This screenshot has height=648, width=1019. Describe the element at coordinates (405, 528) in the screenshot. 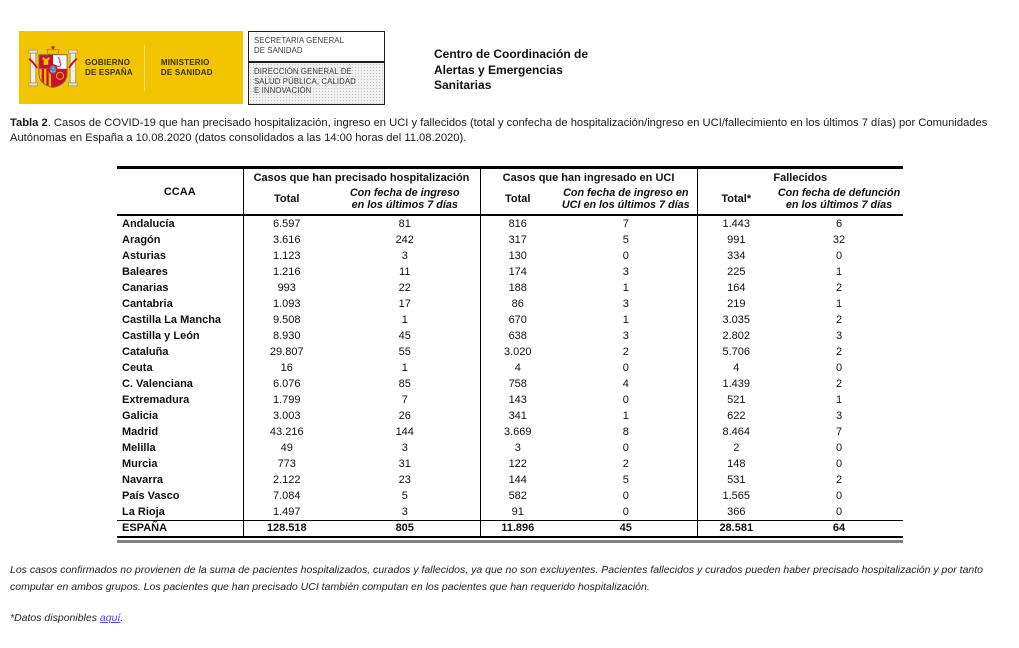

I see `total-hosp-7dias: 805` at that location.